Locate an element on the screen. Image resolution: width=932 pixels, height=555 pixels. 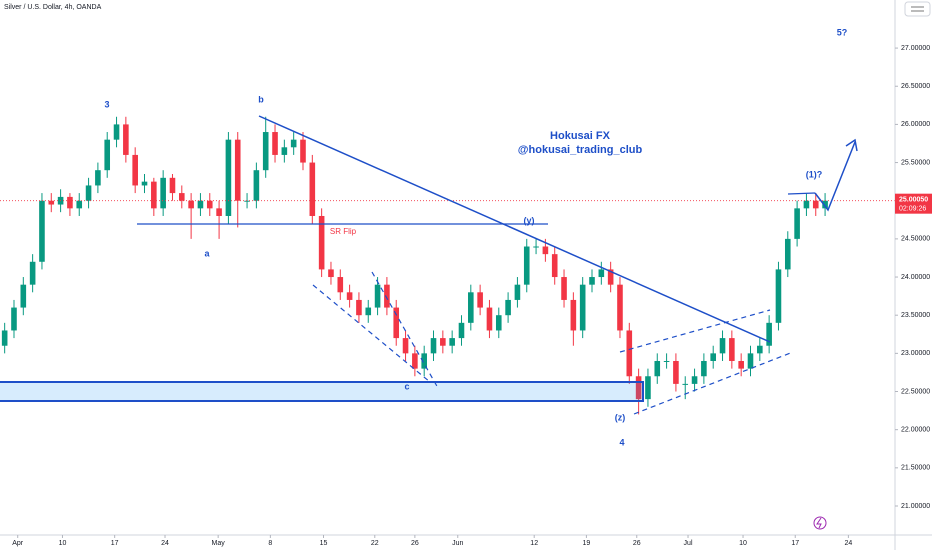
brand: Hokusai FX is located at coordinates (580, 136).